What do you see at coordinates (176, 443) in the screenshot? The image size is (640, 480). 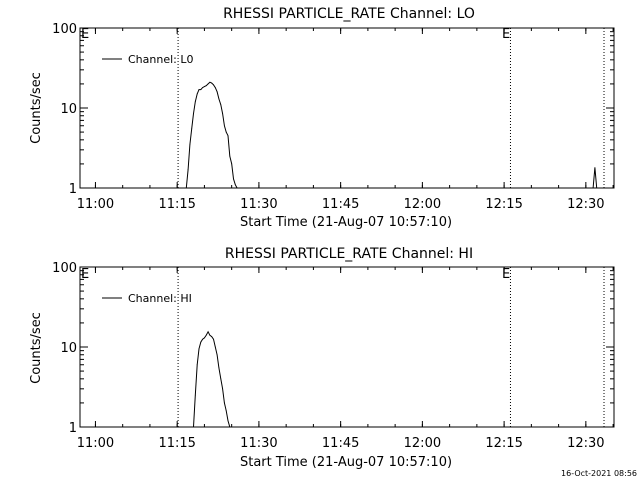 I see `x-tick-label-hi-1: 11:15` at bounding box center [176, 443].